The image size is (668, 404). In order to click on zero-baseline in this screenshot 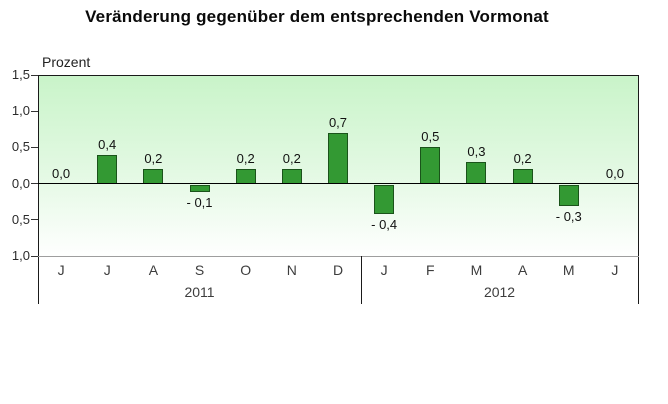, I will do `click(338, 184)`.